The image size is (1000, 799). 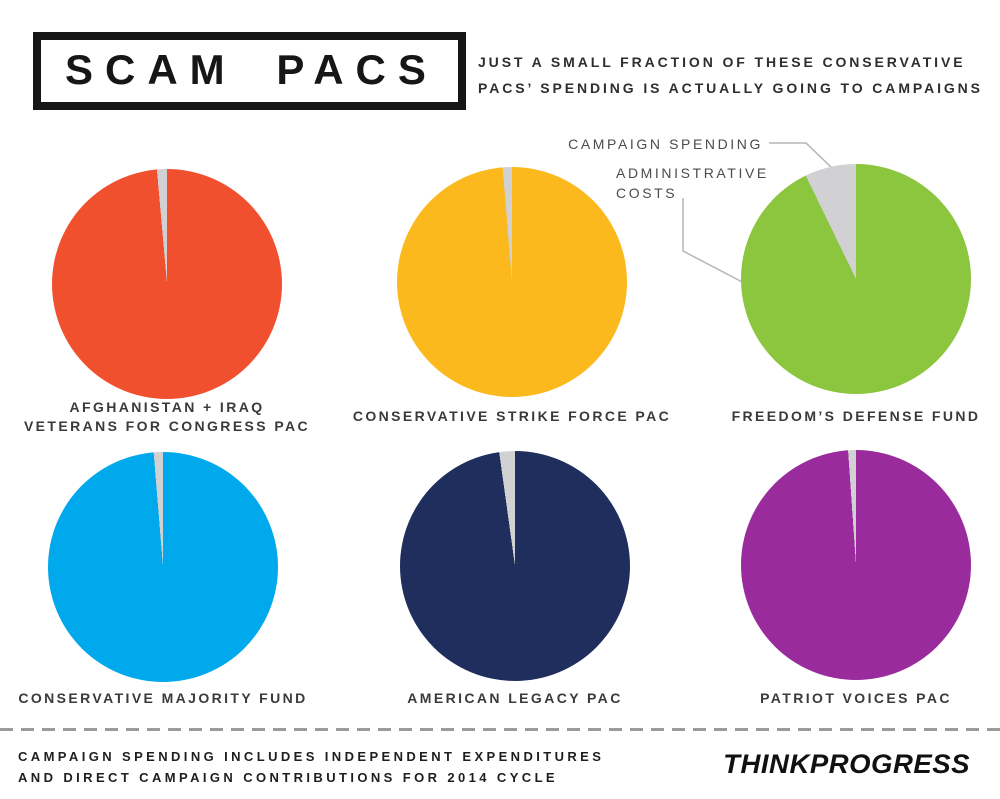 I want to click on pie-conservative-majority-fund, so click(x=163, y=567).